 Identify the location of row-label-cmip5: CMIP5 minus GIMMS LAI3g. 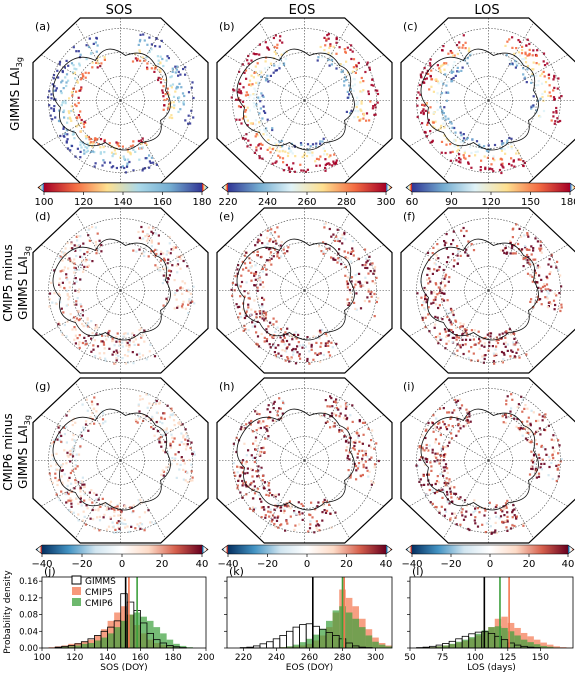
(16, 282).